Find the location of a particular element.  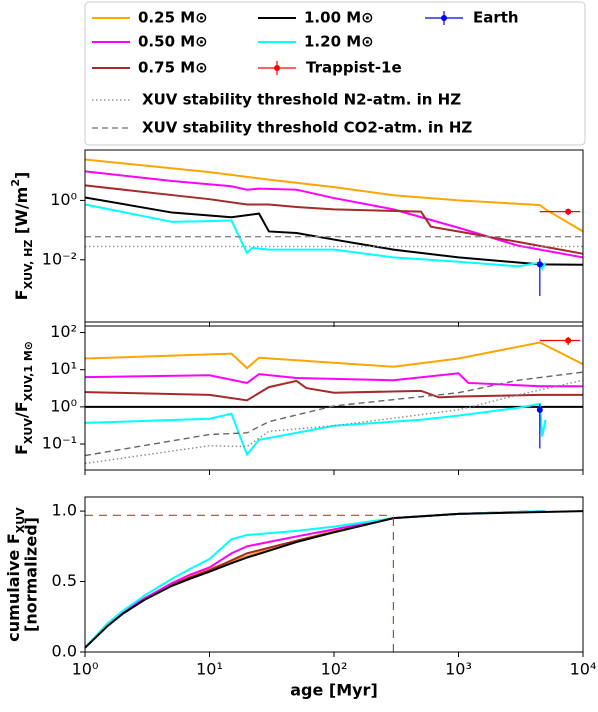

legend-label: 1.20 M⊙ is located at coordinates (339, 42).